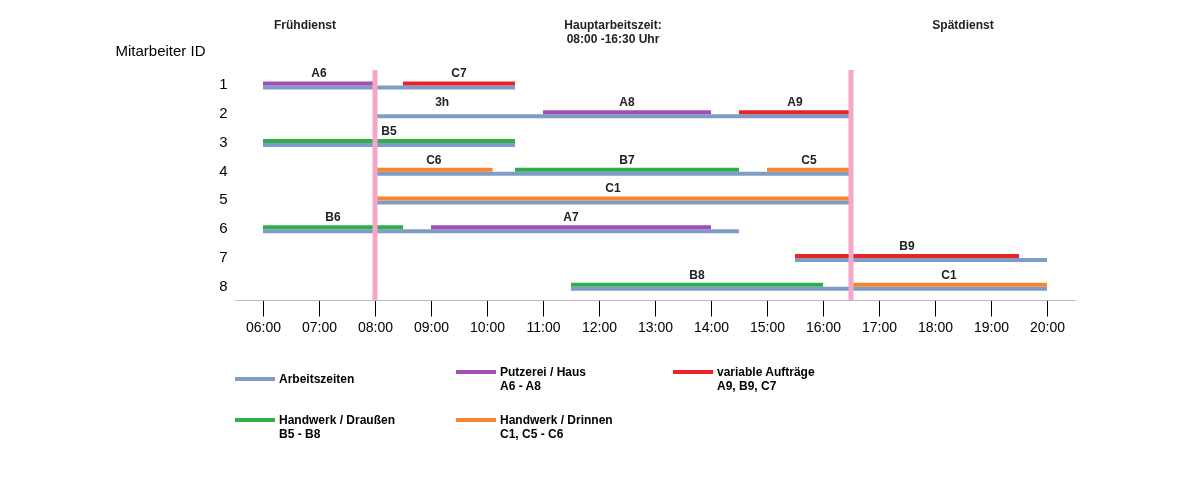  I want to click on x-tick-label: 11:00, so click(543, 326).